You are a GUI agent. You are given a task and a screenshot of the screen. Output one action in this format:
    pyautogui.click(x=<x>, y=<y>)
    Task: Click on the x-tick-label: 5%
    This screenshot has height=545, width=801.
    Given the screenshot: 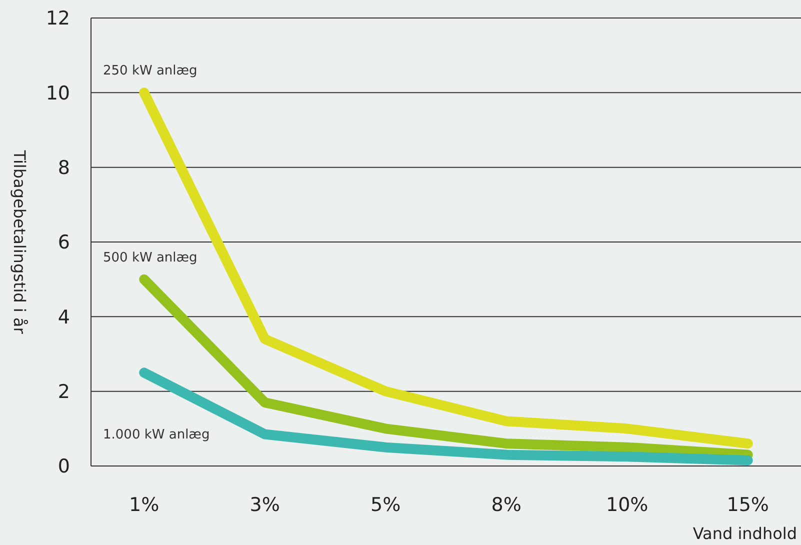 What is the action you would take?
    pyautogui.click(x=385, y=505)
    